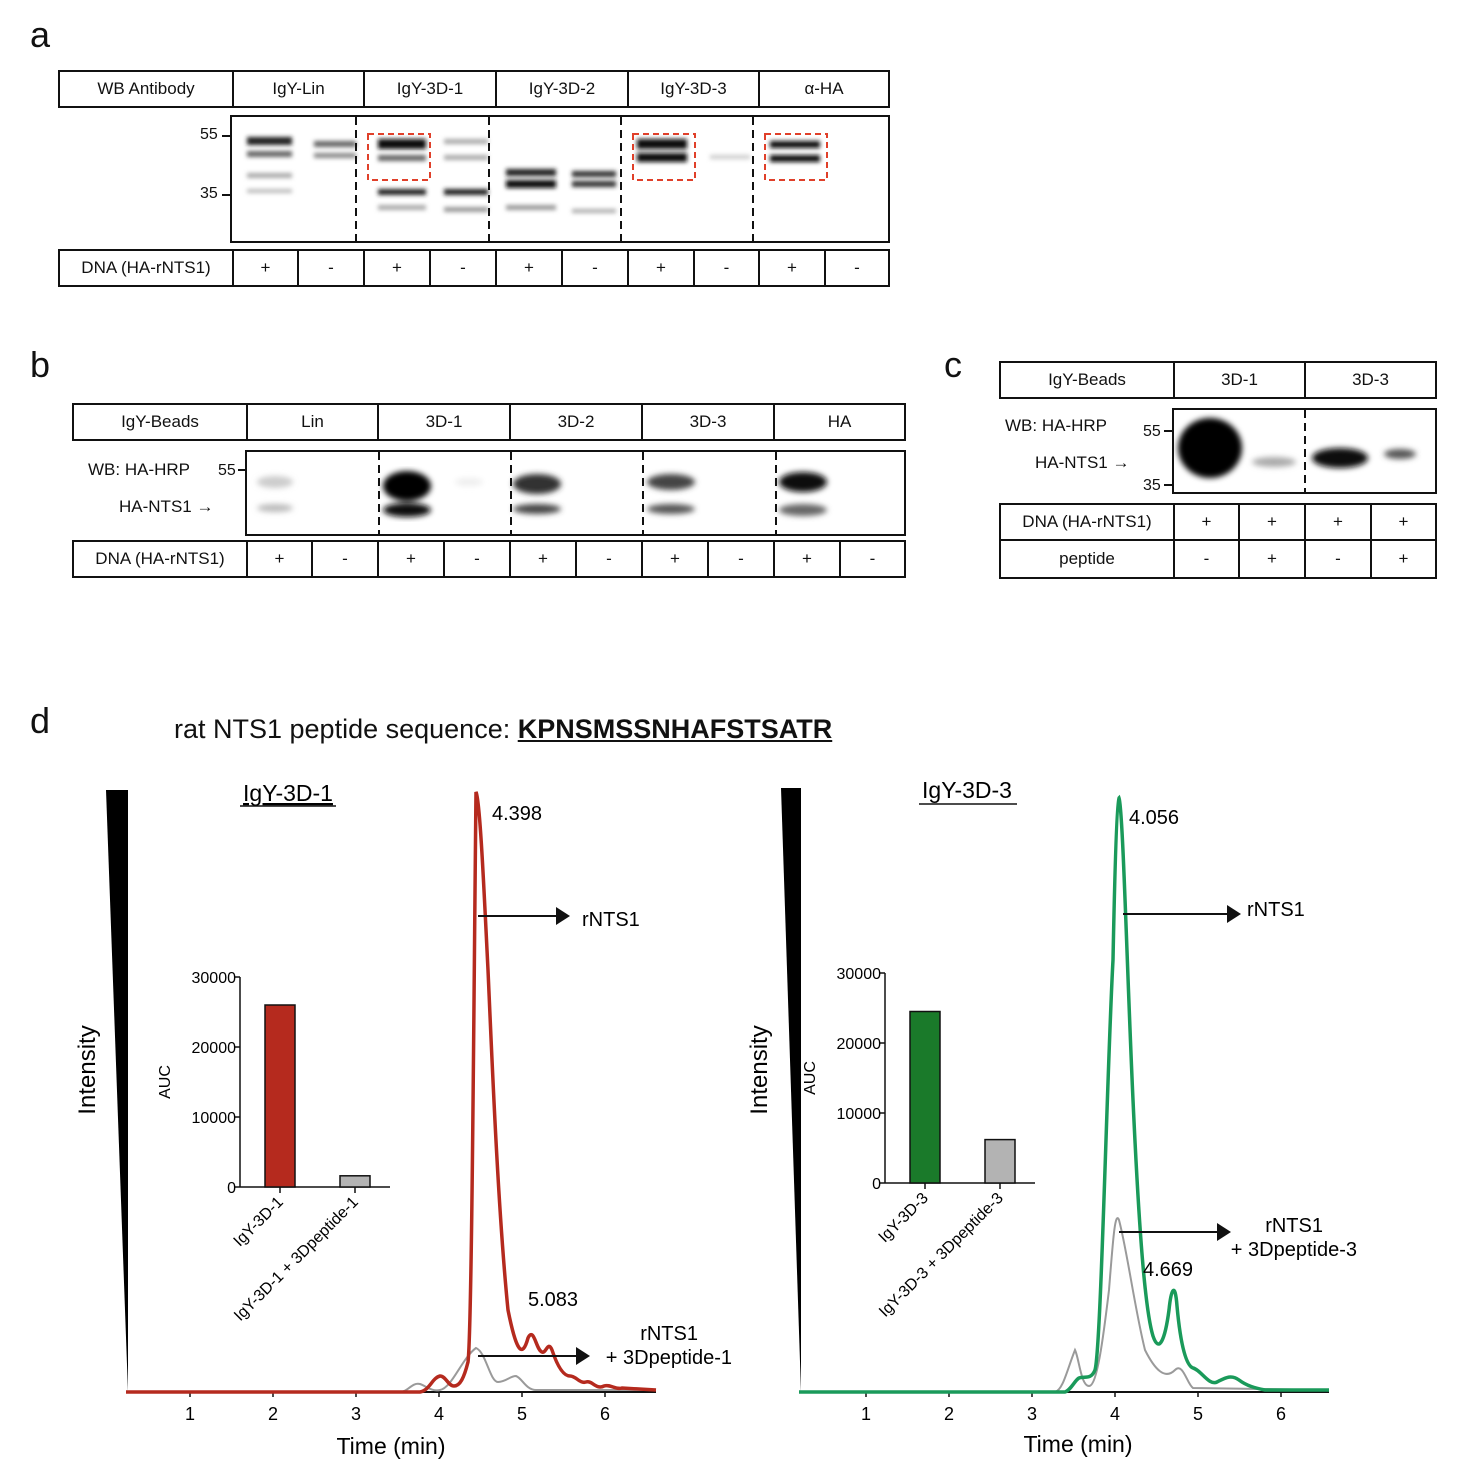 The width and height of the screenshot is (1476, 1474). I want to click on panel-b-header-cell: 3D-3, so click(709, 422).